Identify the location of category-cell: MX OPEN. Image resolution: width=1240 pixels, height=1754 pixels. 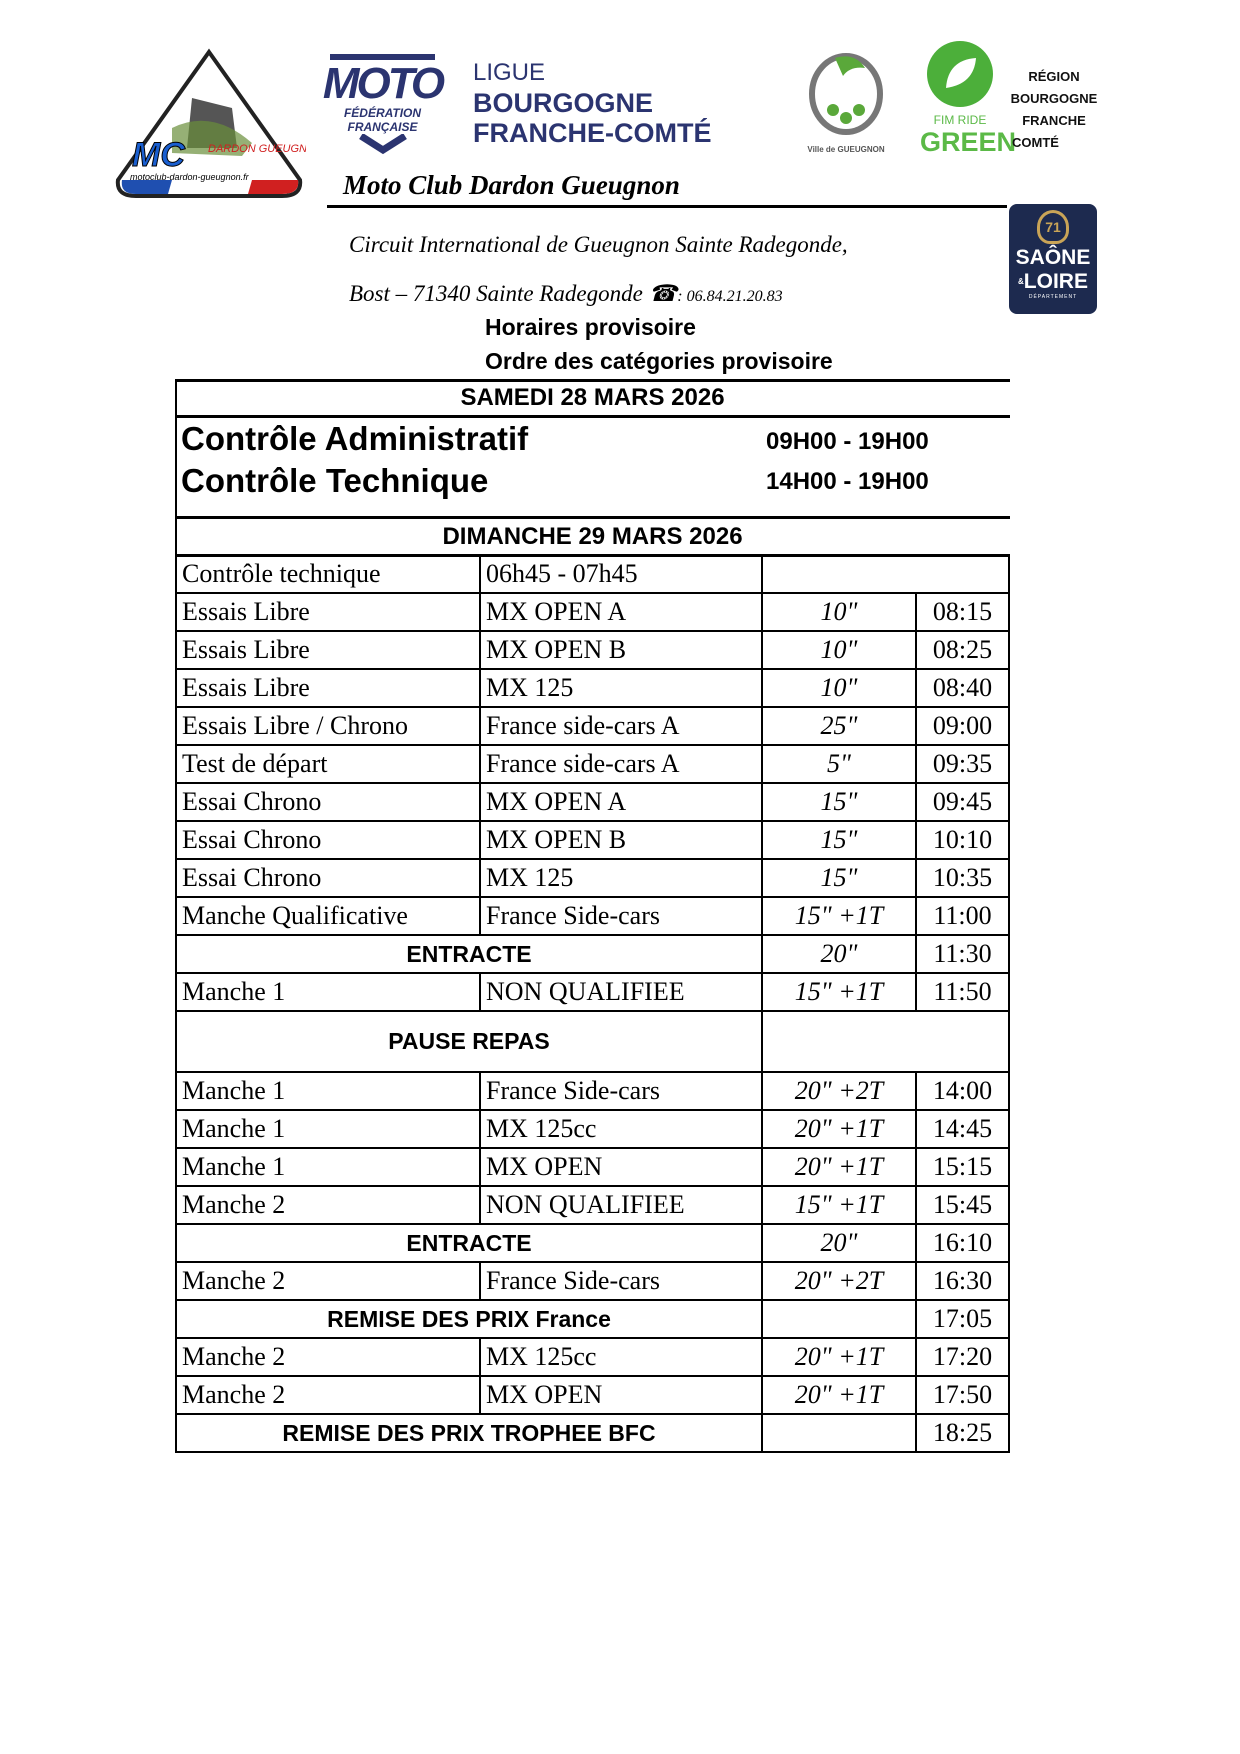
(620, 1168).